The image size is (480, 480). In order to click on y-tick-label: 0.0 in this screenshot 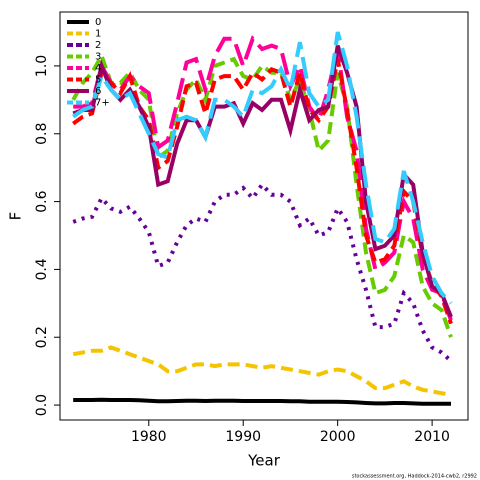, I will do `click(42, 405)`.